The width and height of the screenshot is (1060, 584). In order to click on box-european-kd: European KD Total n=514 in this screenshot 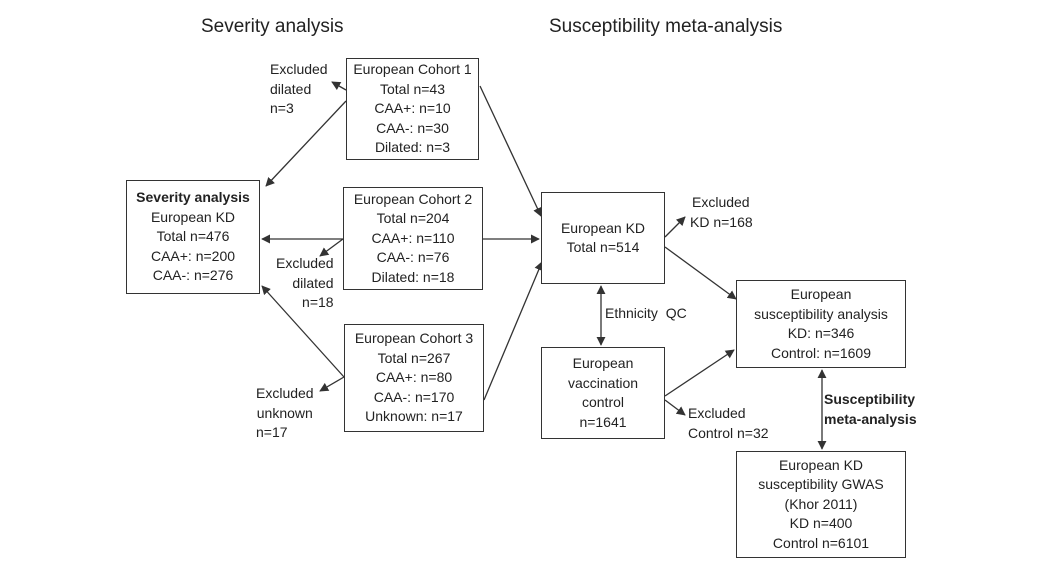, I will do `click(603, 238)`.